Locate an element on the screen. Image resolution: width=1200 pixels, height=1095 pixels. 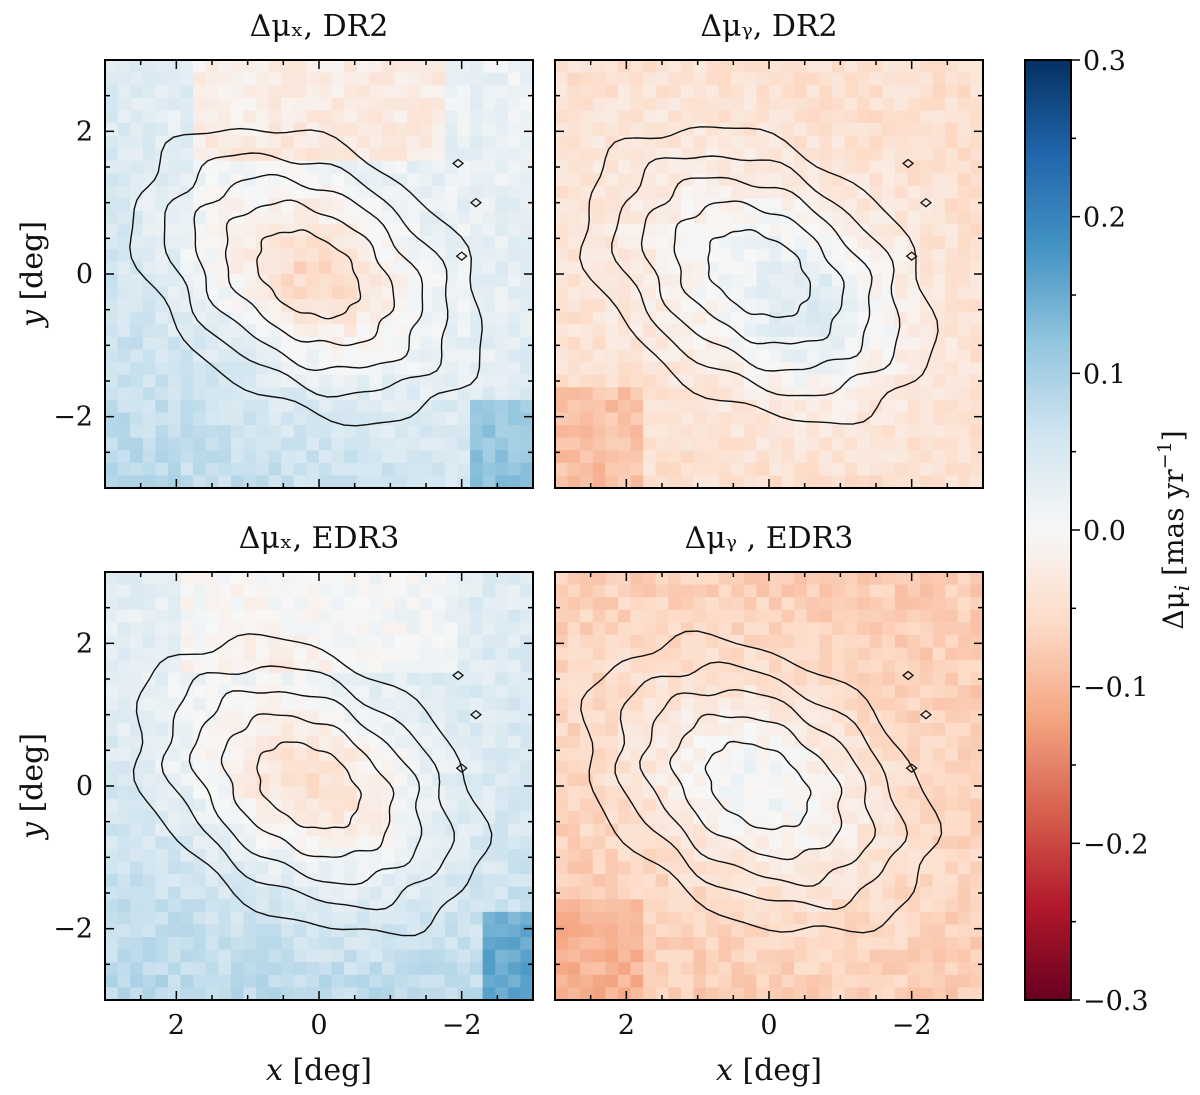
contour-line is located at coordinates (307, 788).